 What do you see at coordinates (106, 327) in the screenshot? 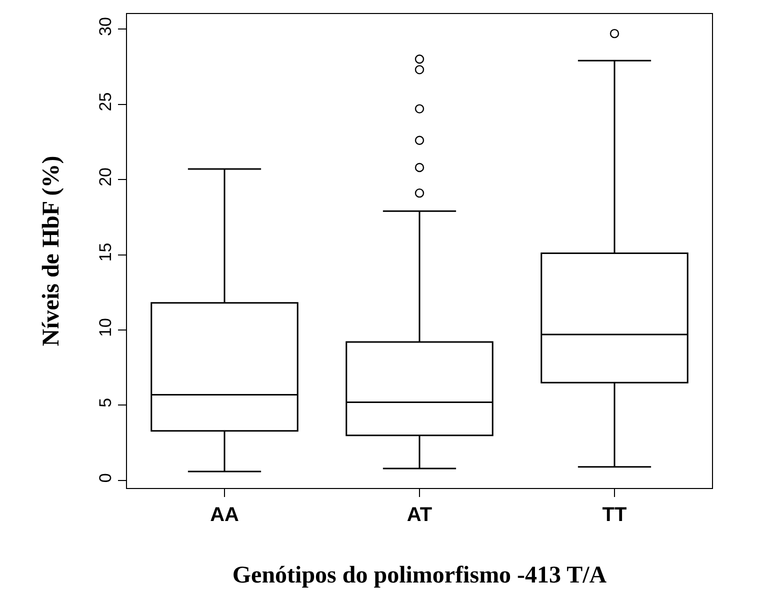
I see `y-tick-label: 10` at bounding box center [106, 327].